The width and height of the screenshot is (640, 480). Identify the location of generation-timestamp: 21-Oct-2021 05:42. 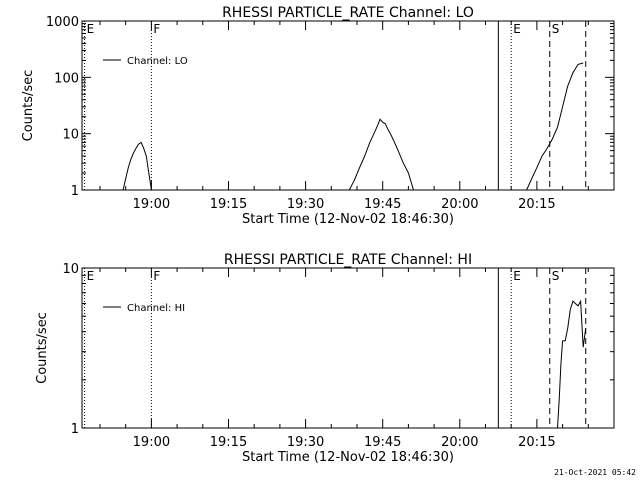
(595, 472).